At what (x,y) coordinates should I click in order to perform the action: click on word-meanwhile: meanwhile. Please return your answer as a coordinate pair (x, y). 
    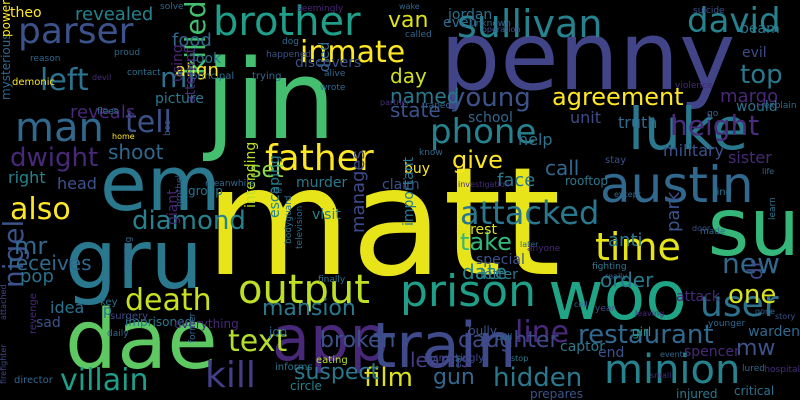
    Looking at the image, I should click on (230, 184).